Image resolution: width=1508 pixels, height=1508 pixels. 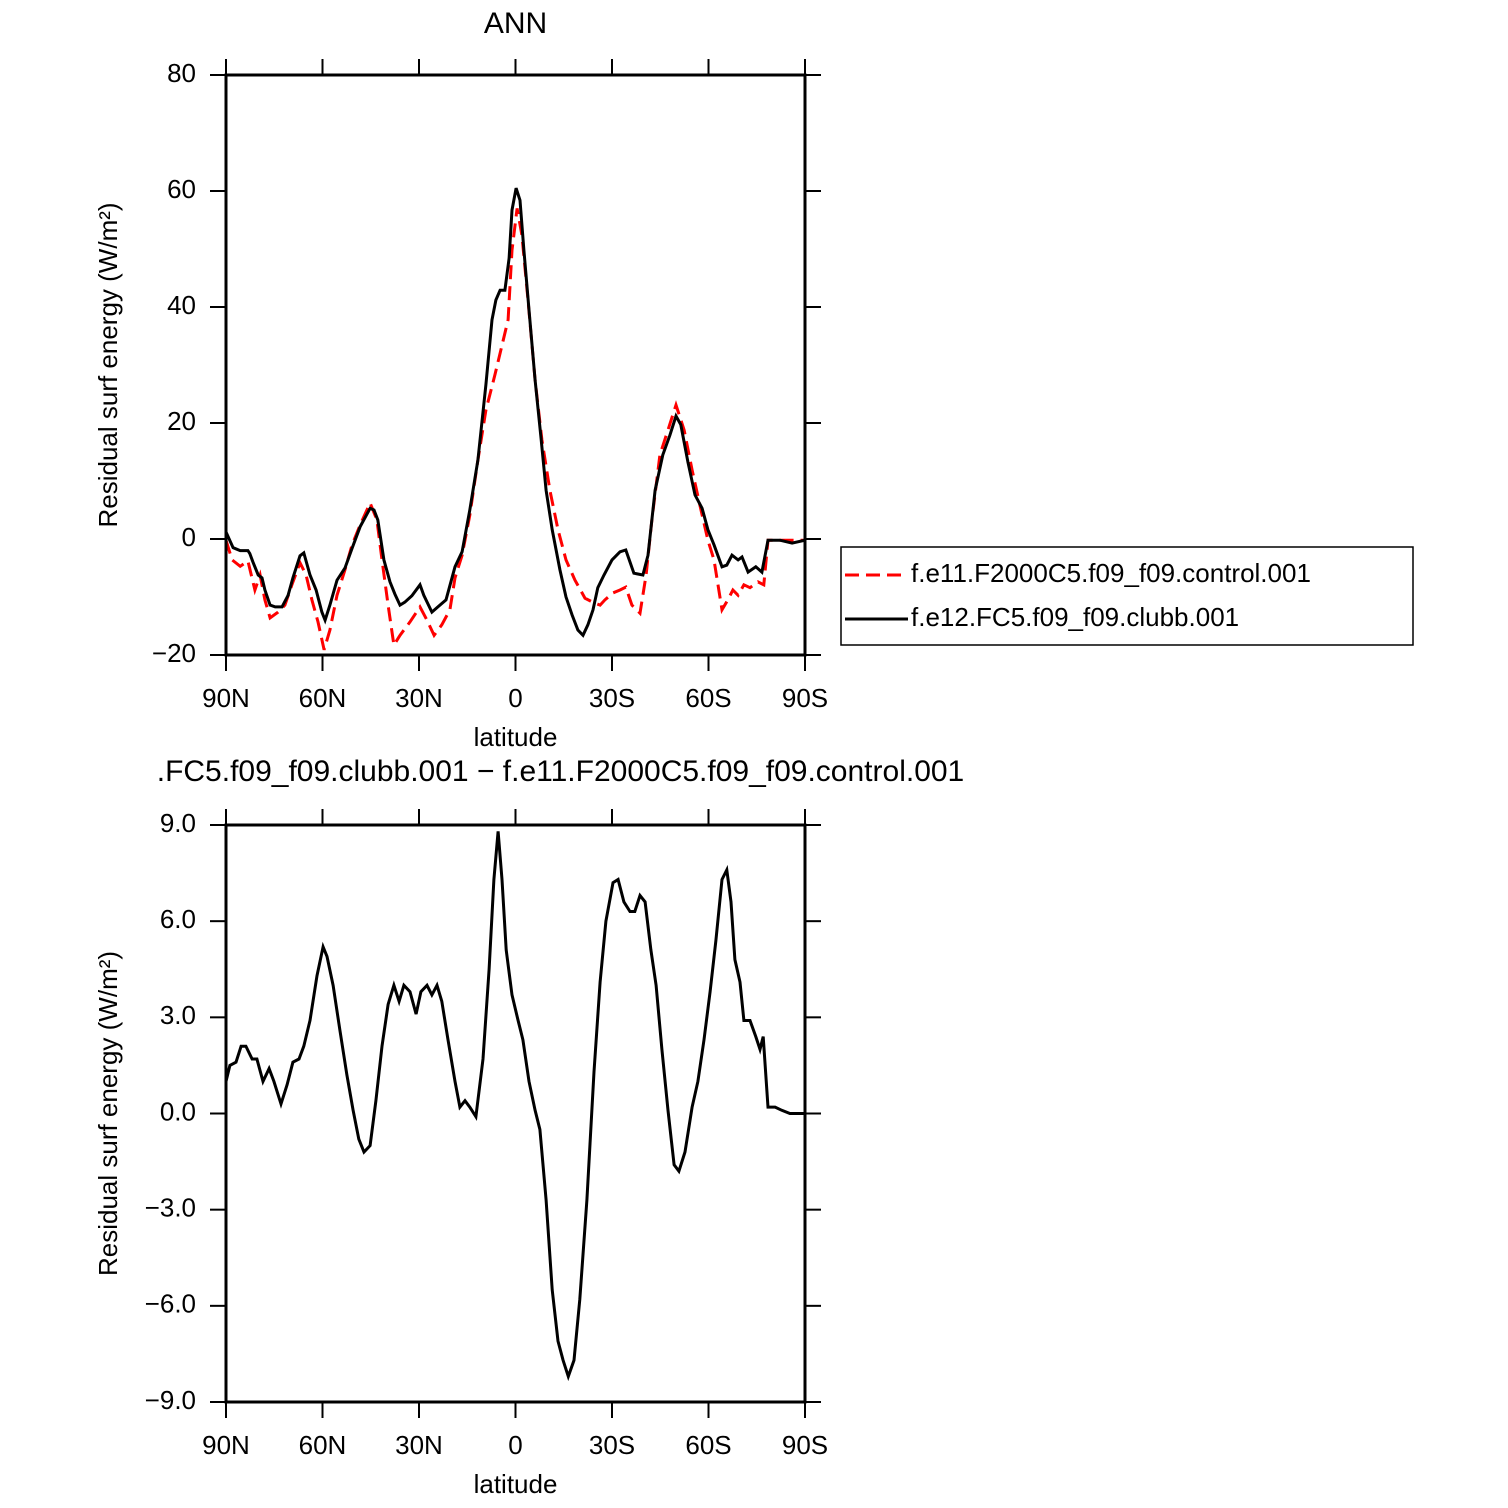 What do you see at coordinates (178, 919) in the screenshot?
I see `y-tick-label: 6.0` at bounding box center [178, 919].